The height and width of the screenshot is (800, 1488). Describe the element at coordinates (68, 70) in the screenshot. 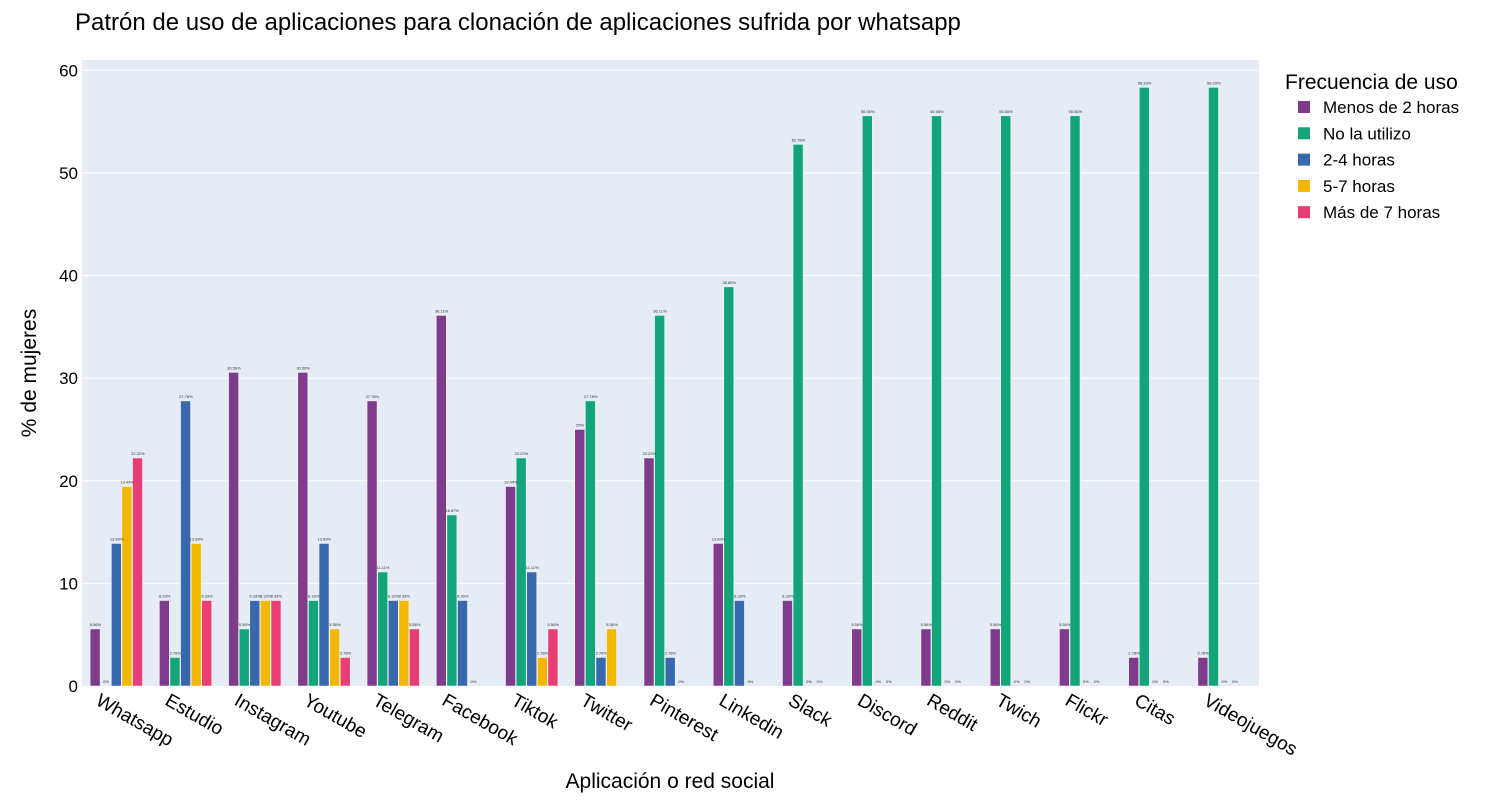

I see `y-tick-label: 60` at that location.